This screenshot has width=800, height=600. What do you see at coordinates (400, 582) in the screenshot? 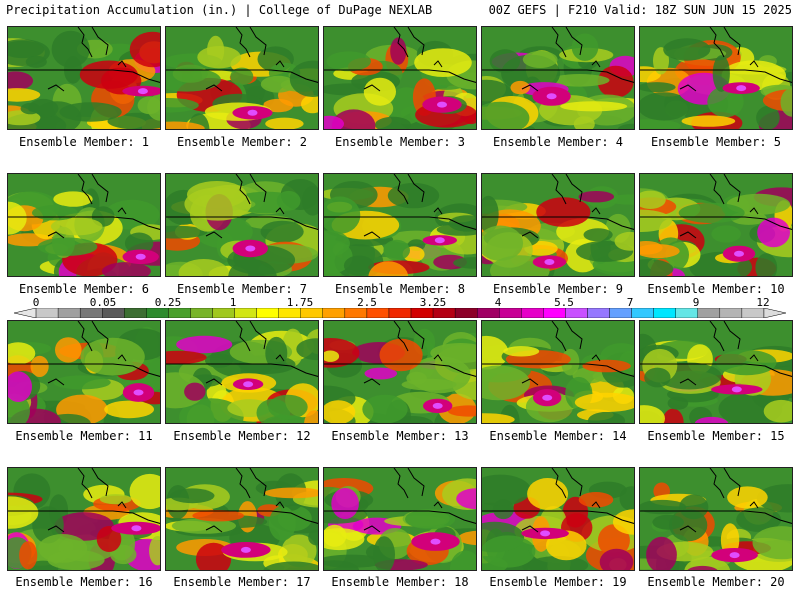
I see `member-label: Ensemble Member: 18` at bounding box center [400, 582].